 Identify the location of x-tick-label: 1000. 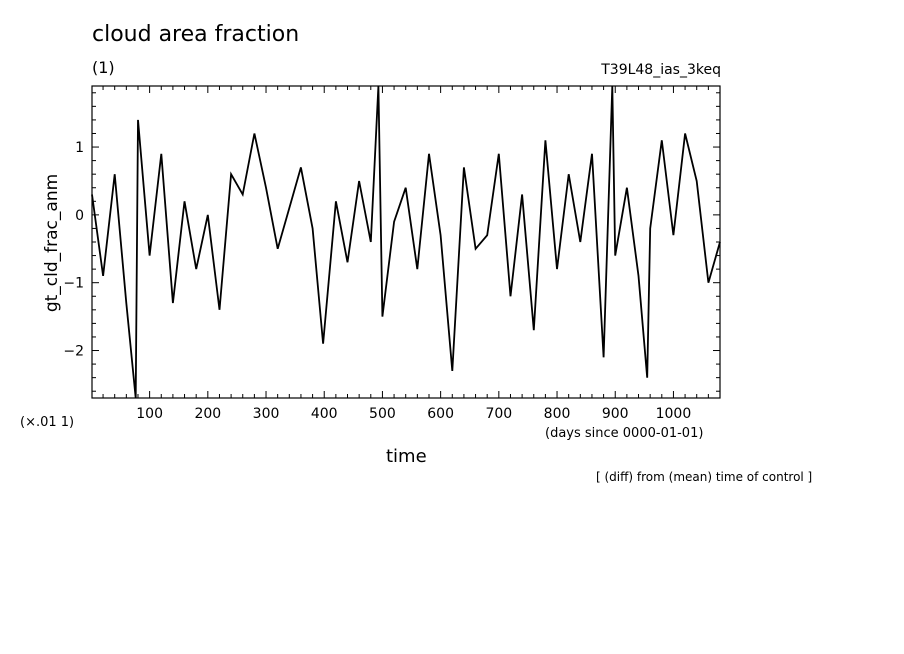
(674, 414).